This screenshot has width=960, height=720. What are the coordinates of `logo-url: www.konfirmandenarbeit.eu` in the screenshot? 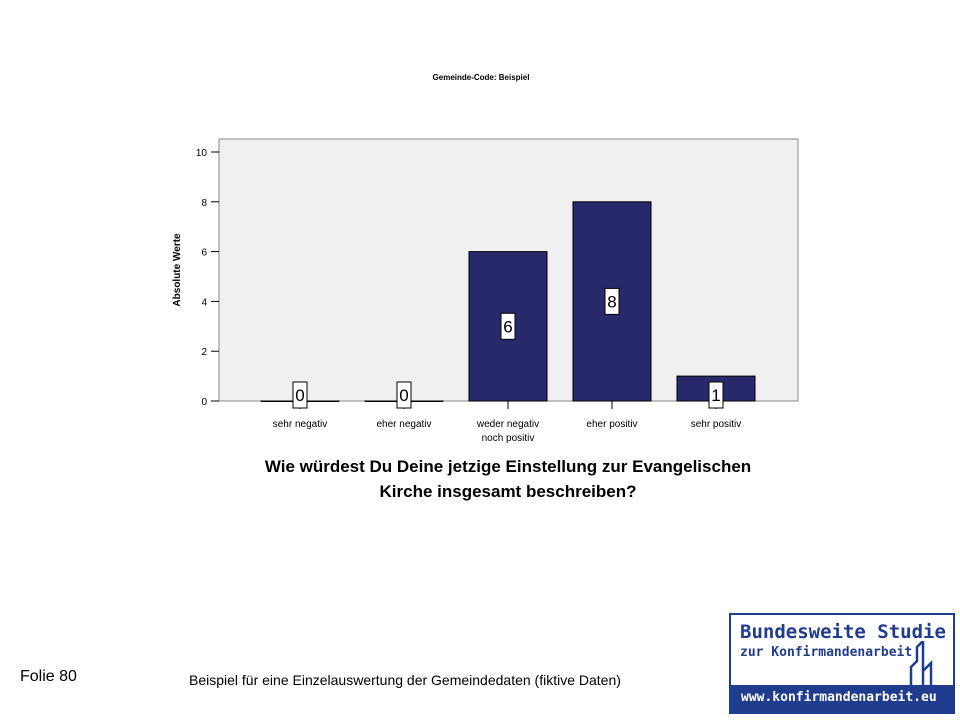 It's located at (839, 697).